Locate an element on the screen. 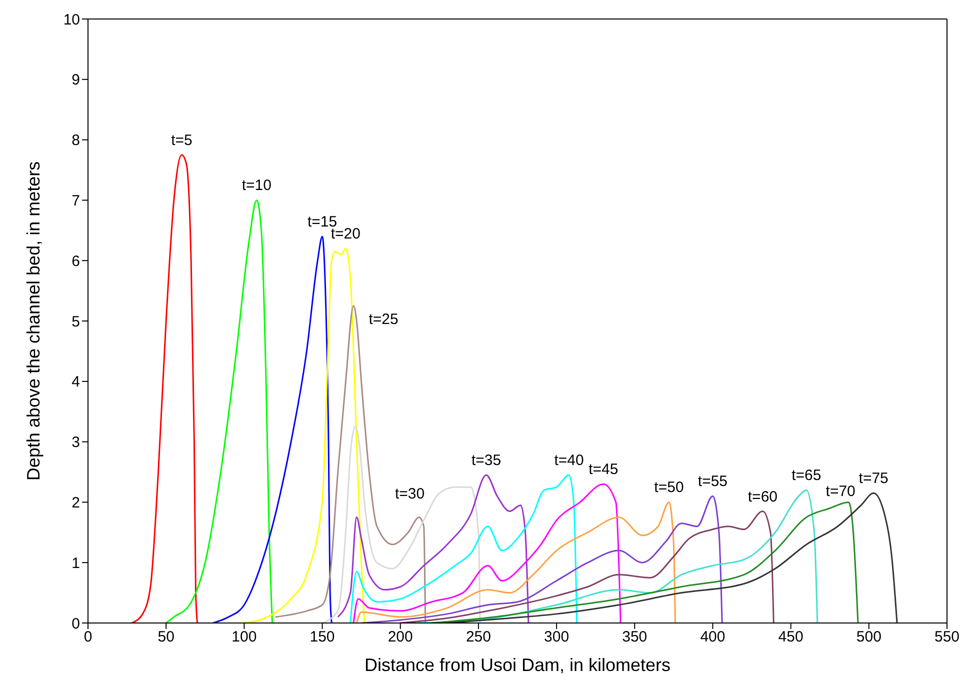 The height and width of the screenshot is (691, 975). x-tick-label: 100 is located at coordinates (244, 637).